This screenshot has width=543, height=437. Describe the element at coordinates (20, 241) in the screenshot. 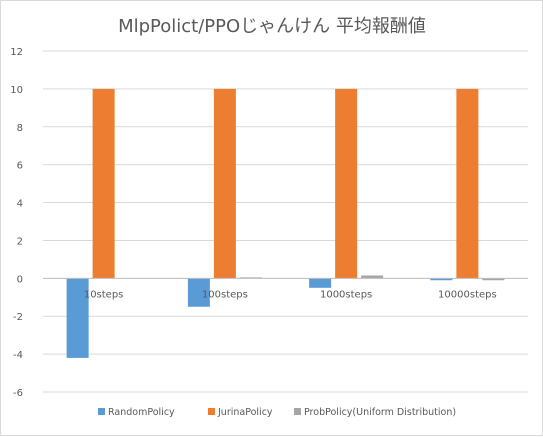

I see `y-tick-label: 2` at that location.